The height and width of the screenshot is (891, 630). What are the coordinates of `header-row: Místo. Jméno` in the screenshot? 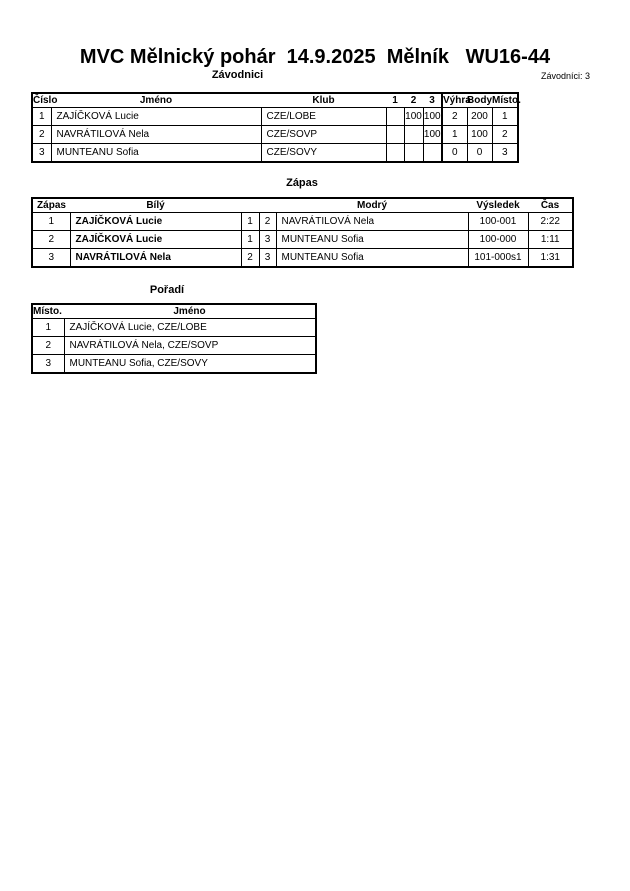 It's located at (174, 311).